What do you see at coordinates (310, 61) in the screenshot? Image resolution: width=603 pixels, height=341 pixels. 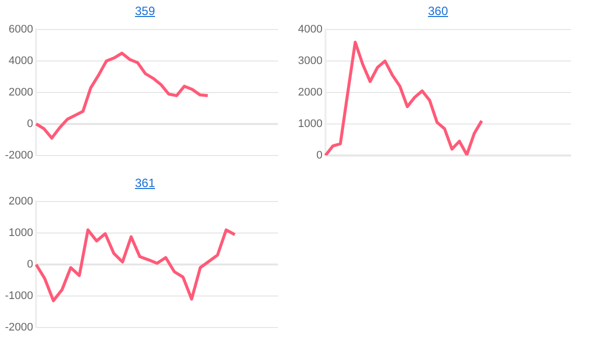 I see `y-tick-label: 3000` at bounding box center [310, 61].